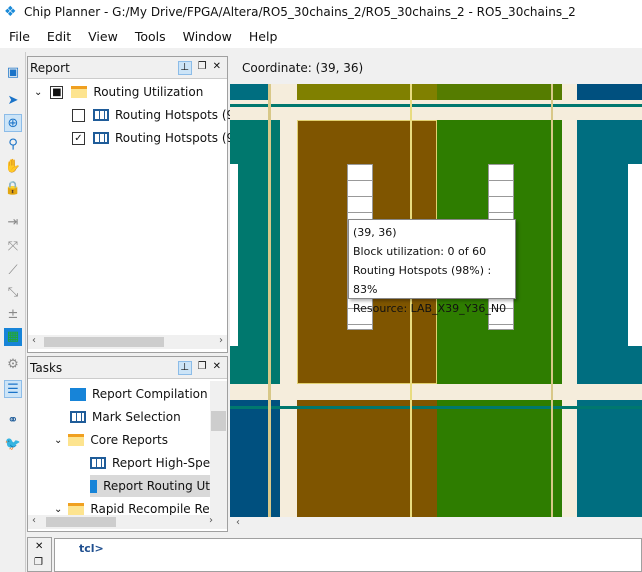 The image size is (642, 572). I want to click on zoom-icon: ⊕, so click(13, 123).